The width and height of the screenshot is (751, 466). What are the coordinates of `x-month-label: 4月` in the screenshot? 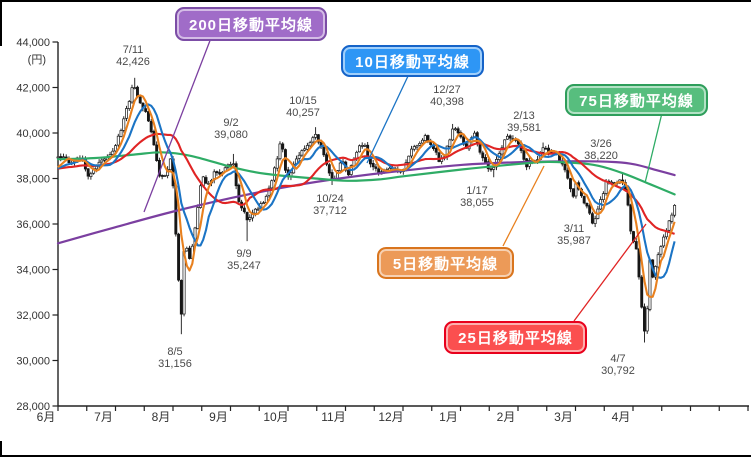 It's located at (621, 417).